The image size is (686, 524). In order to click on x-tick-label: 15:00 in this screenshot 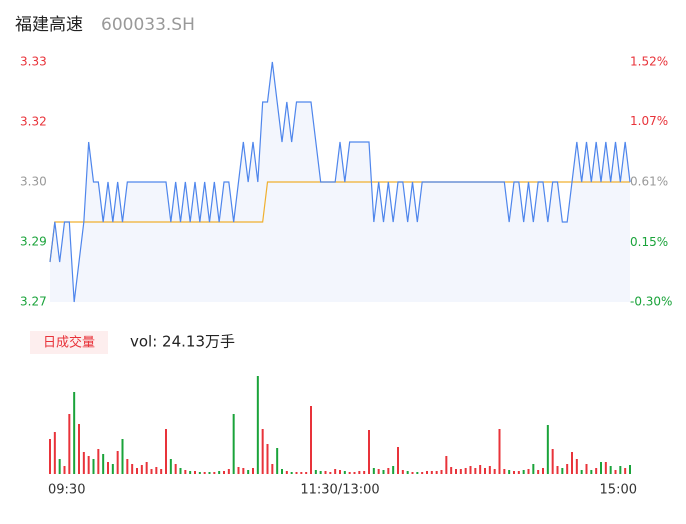, I will do `click(618, 490)`.